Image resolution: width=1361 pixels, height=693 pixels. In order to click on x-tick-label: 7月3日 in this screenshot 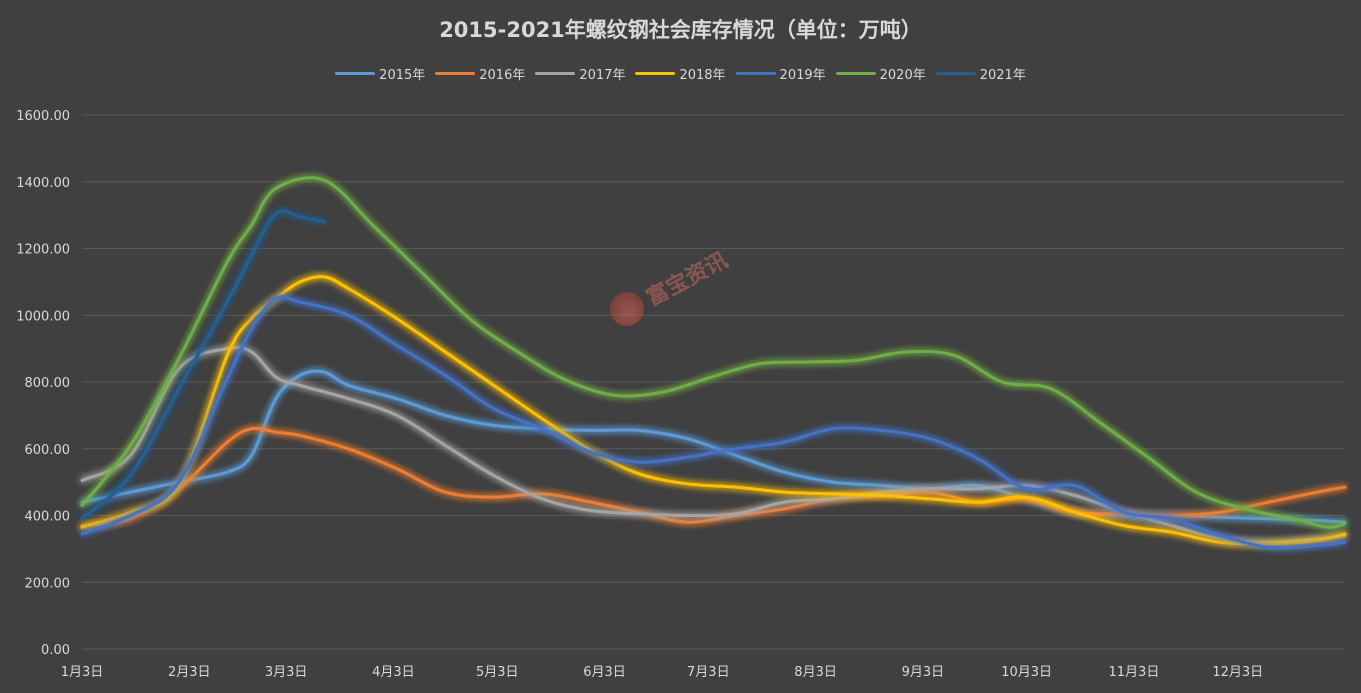, I will do `click(708, 672)`.